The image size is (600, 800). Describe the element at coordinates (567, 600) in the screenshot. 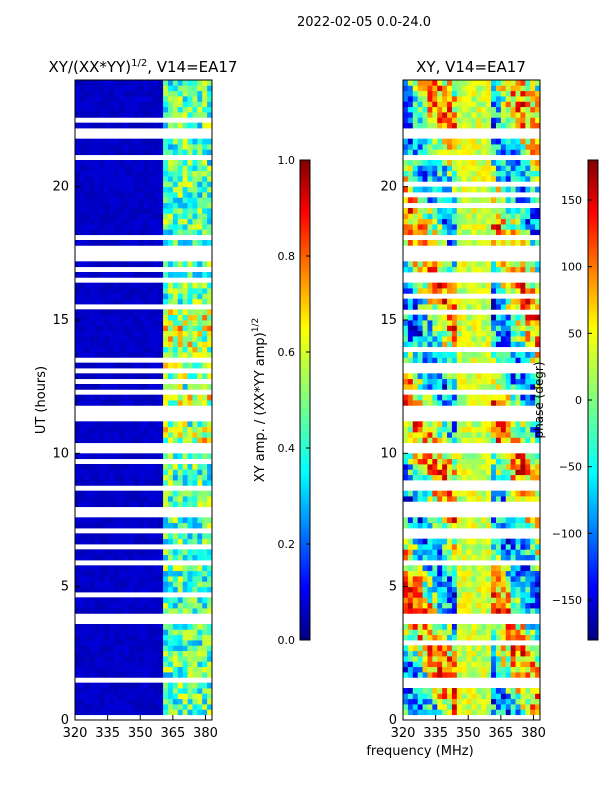

I see `phase-colorbar-tick-label: −150` at that location.